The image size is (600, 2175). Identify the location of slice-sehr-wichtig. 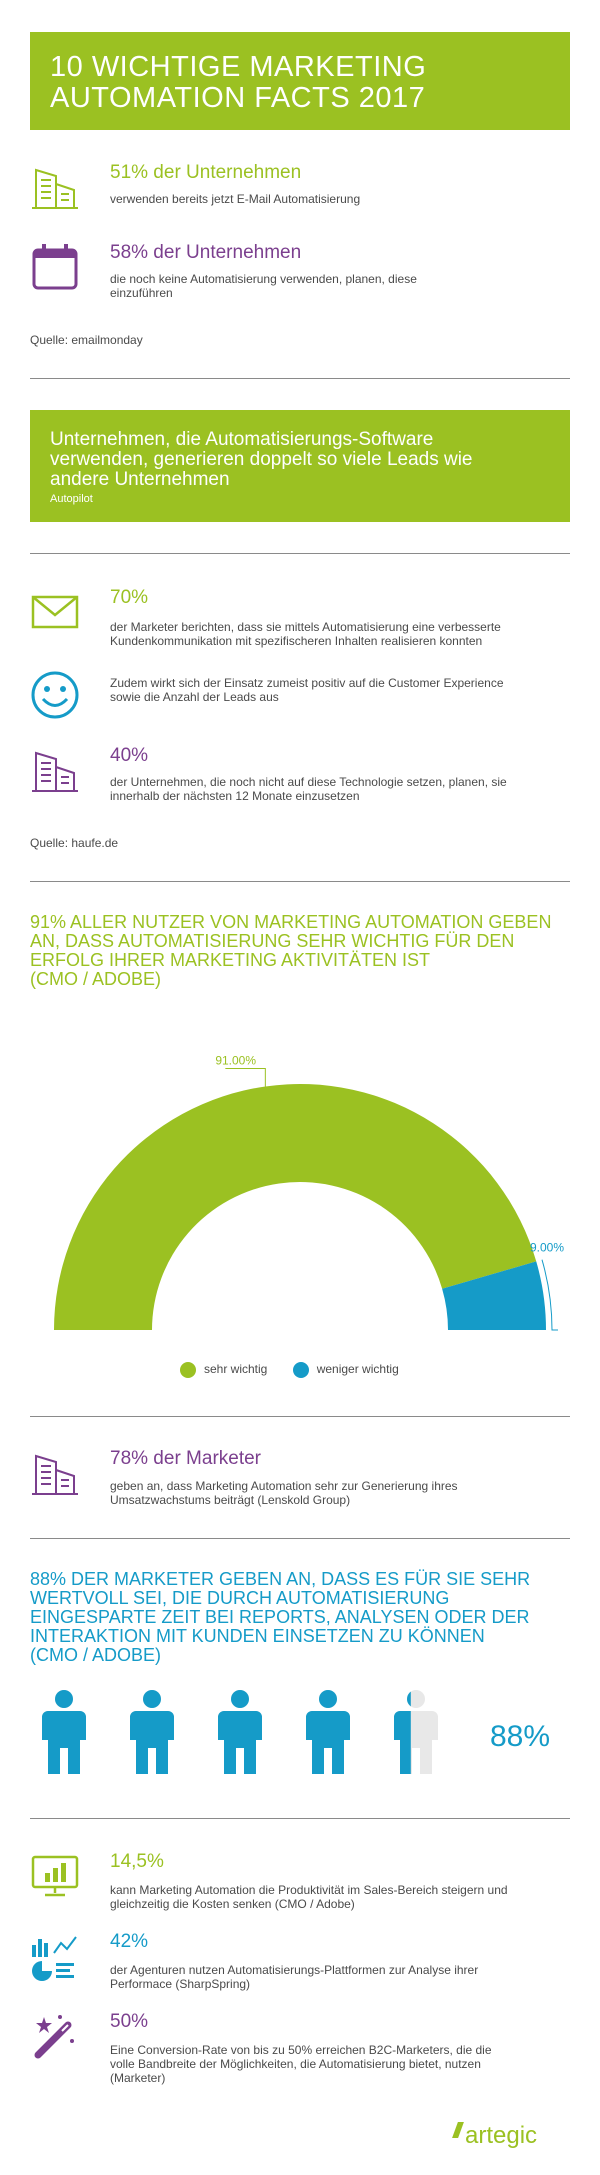
(295, 1207).